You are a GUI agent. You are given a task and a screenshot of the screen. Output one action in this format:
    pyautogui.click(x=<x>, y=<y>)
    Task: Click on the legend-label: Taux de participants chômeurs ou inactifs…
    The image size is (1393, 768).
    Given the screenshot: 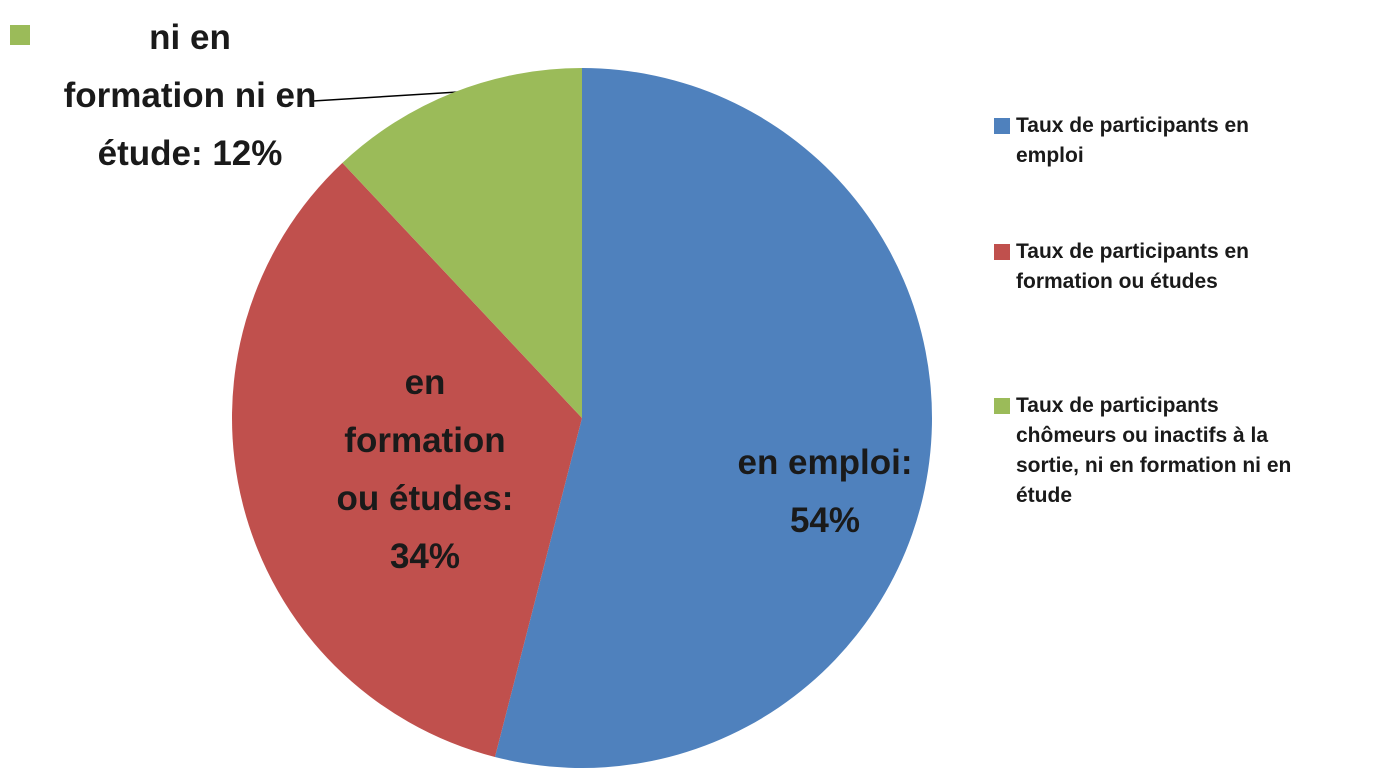 What is the action you would take?
    pyautogui.click(x=1153, y=450)
    